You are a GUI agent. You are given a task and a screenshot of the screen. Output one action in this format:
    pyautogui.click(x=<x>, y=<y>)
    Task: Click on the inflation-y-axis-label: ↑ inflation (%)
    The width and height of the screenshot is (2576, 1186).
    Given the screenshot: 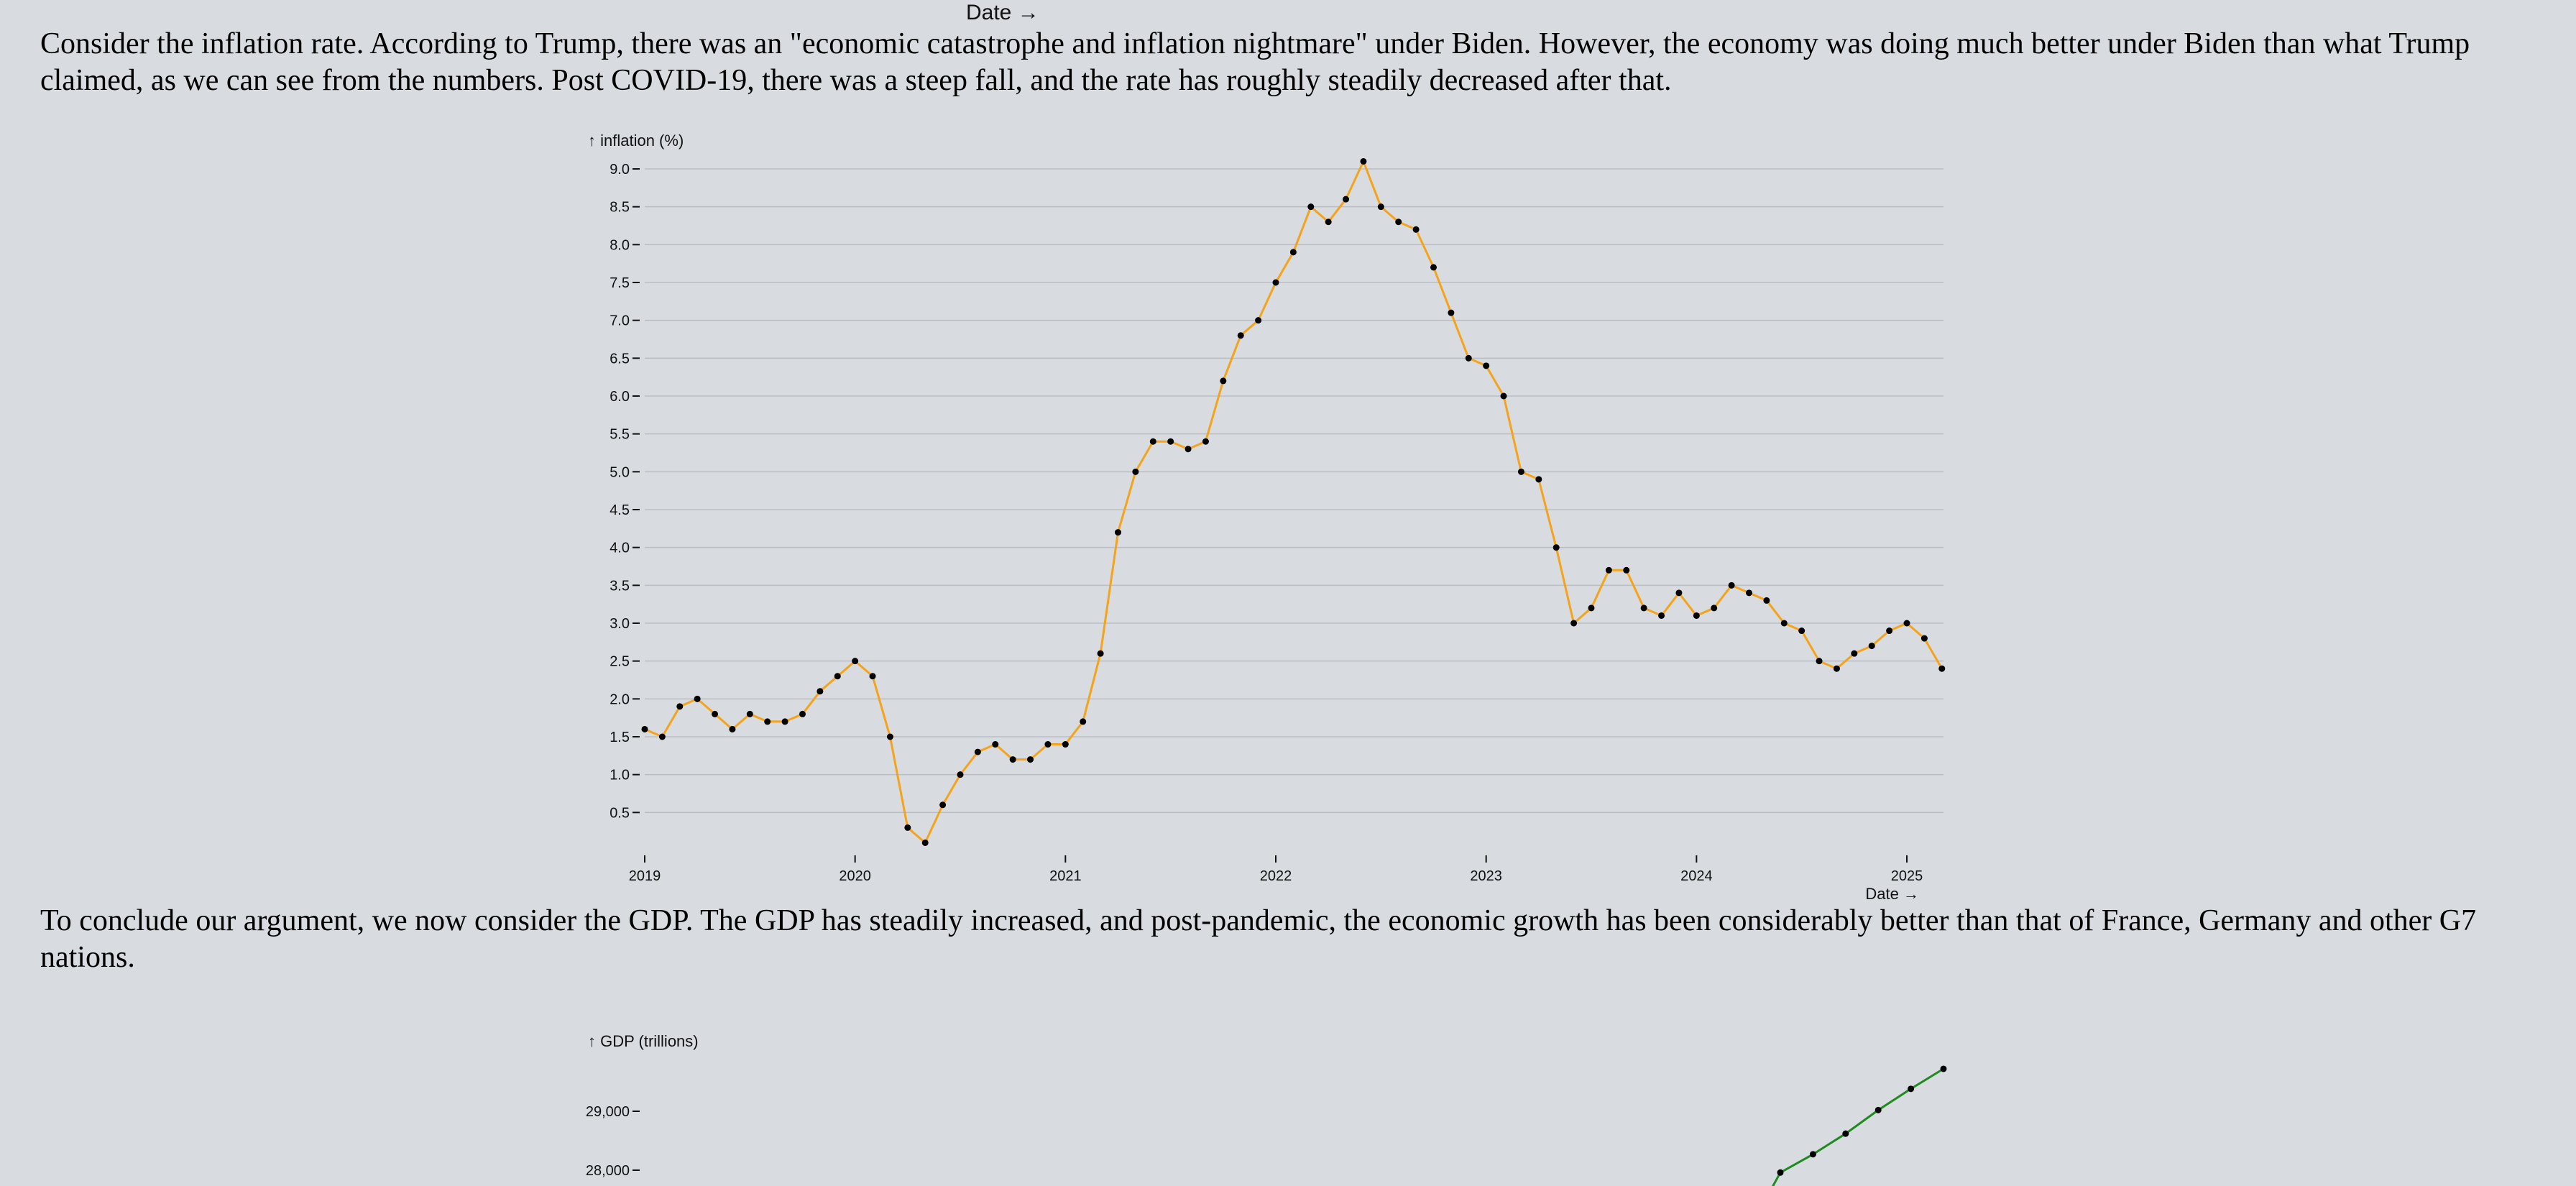 What is the action you would take?
    pyautogui.click(x=636, y=141)
    